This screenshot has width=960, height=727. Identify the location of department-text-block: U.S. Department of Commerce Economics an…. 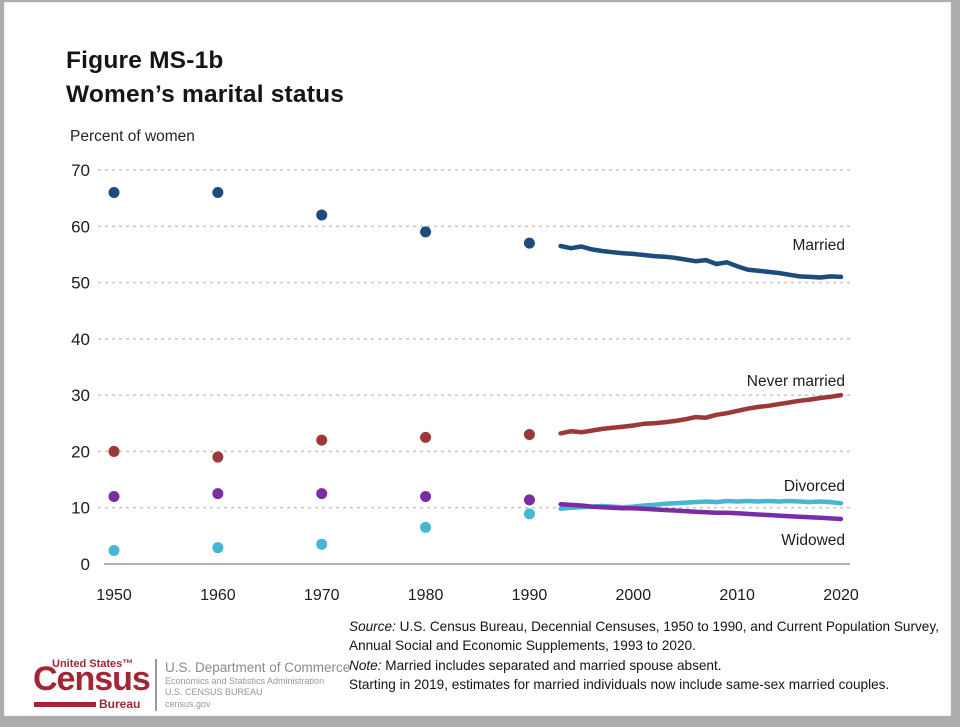
(257, 684).